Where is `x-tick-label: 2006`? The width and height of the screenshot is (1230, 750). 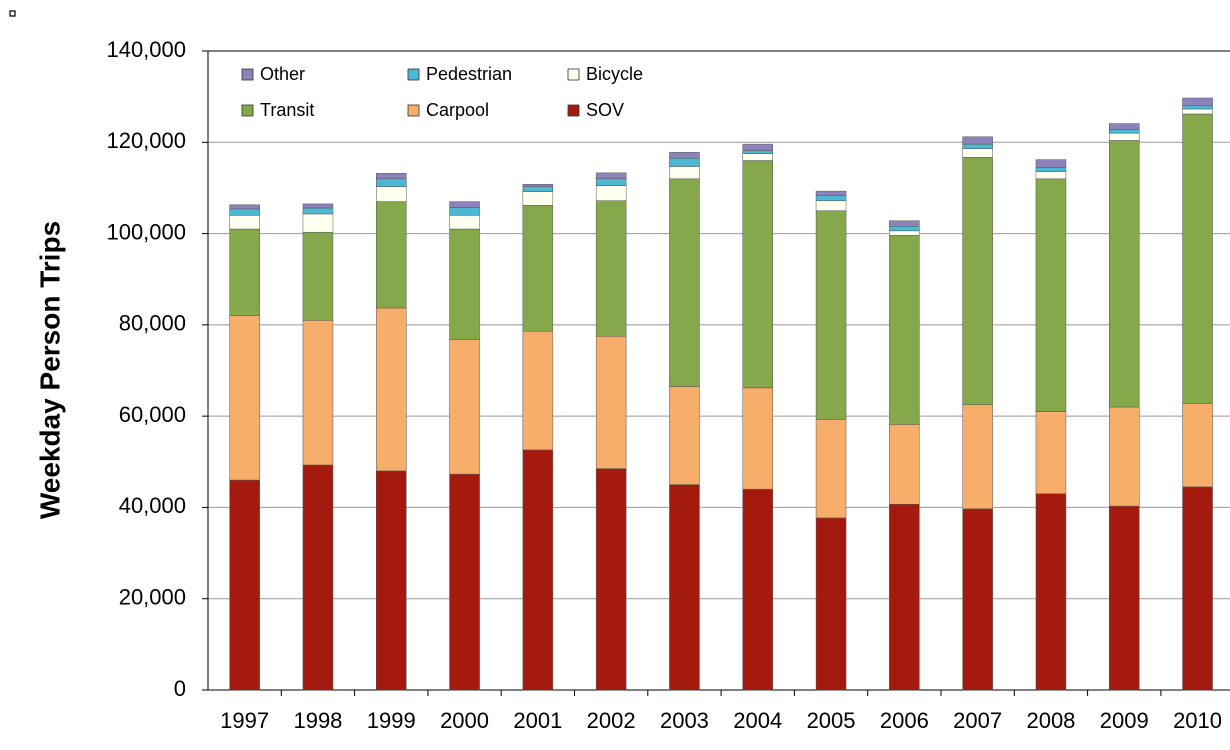 x-tick-label: 2006 is located at coordinates (904, 720).